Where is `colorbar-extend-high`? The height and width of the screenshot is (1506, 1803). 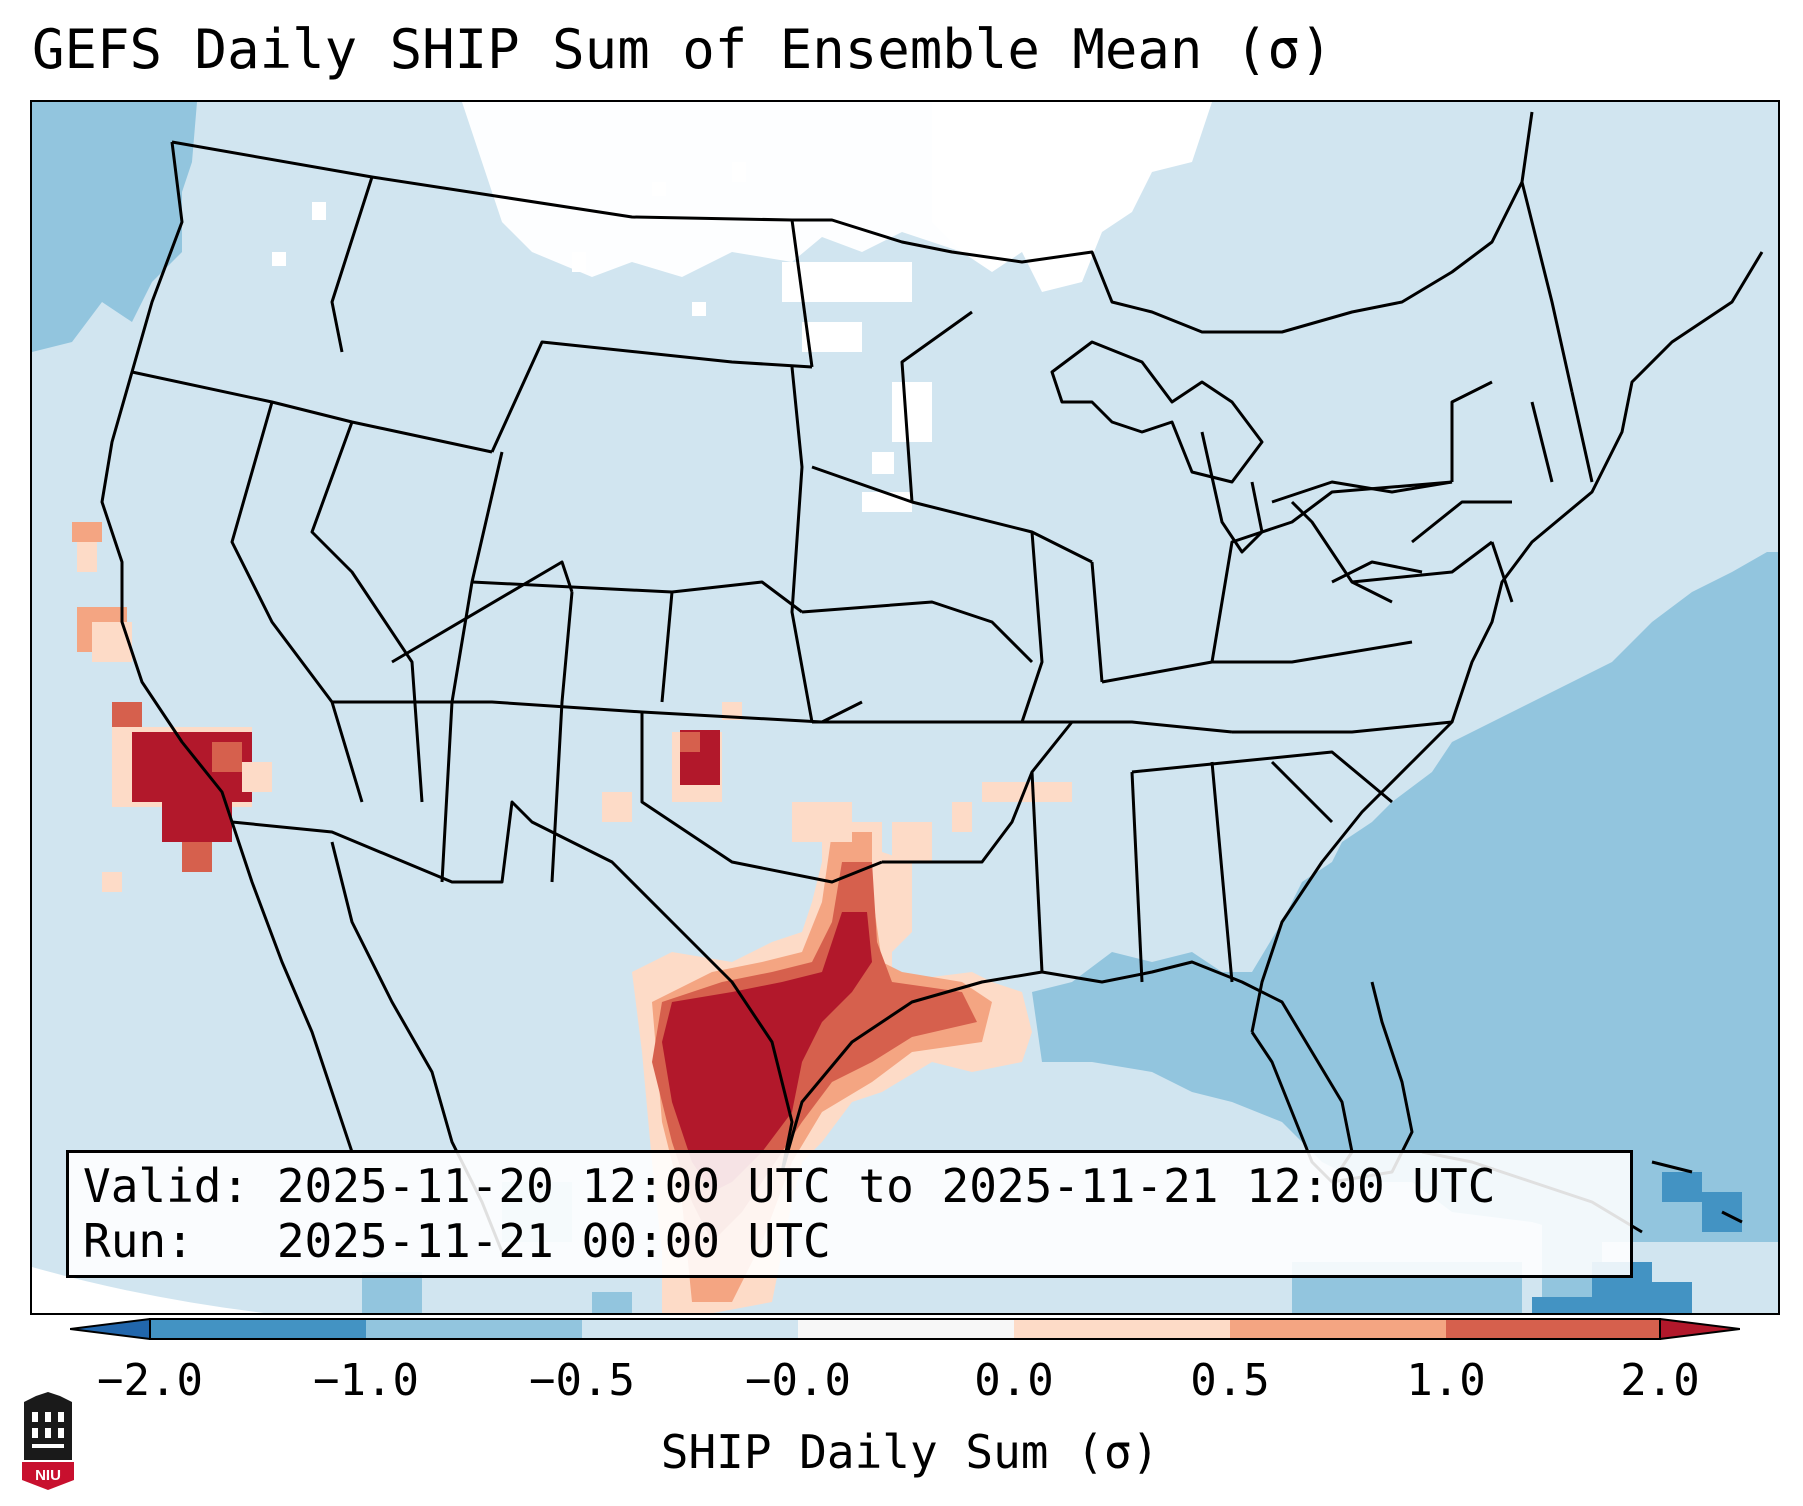 colorbar-extend-high is located at coordinates (1699, 1329).